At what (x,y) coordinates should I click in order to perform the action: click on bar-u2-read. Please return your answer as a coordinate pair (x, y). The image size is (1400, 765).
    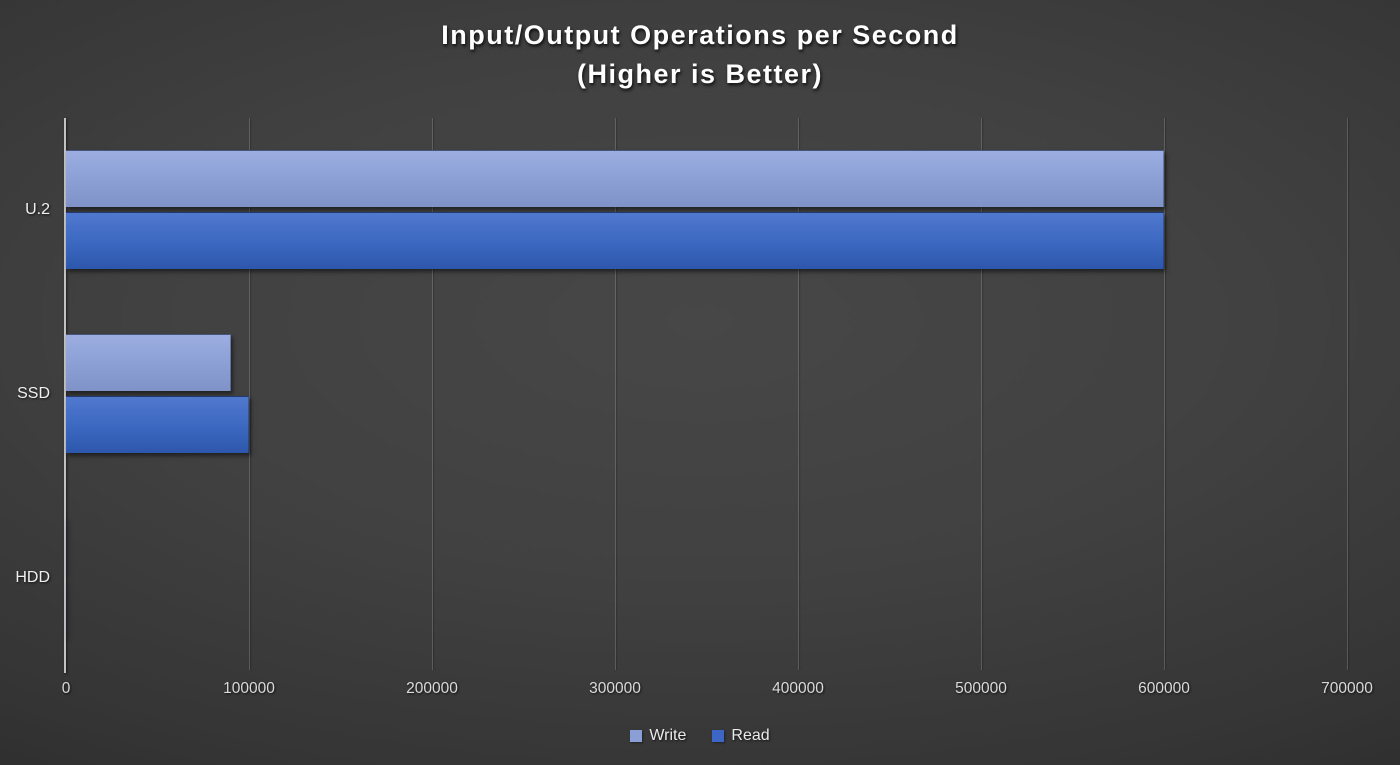
    Looking at the image, I should click on (615, 240).